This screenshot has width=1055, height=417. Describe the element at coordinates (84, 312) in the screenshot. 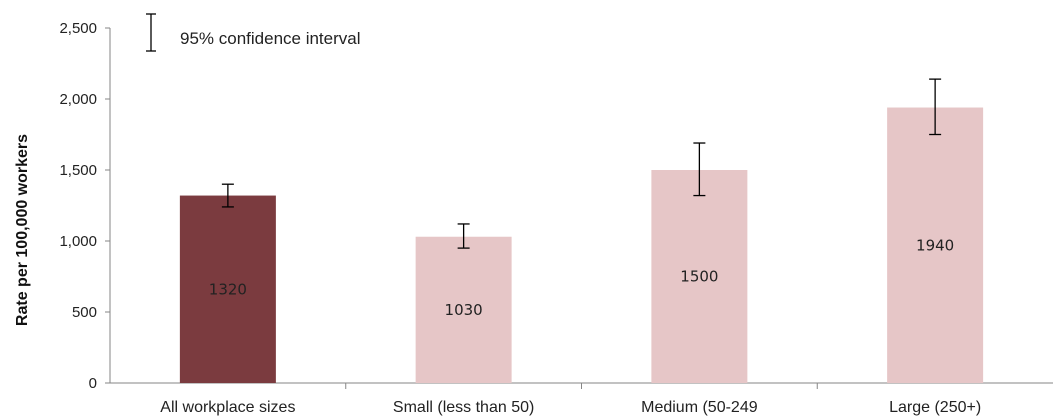

I see `y-tick-label: 500` at that location.